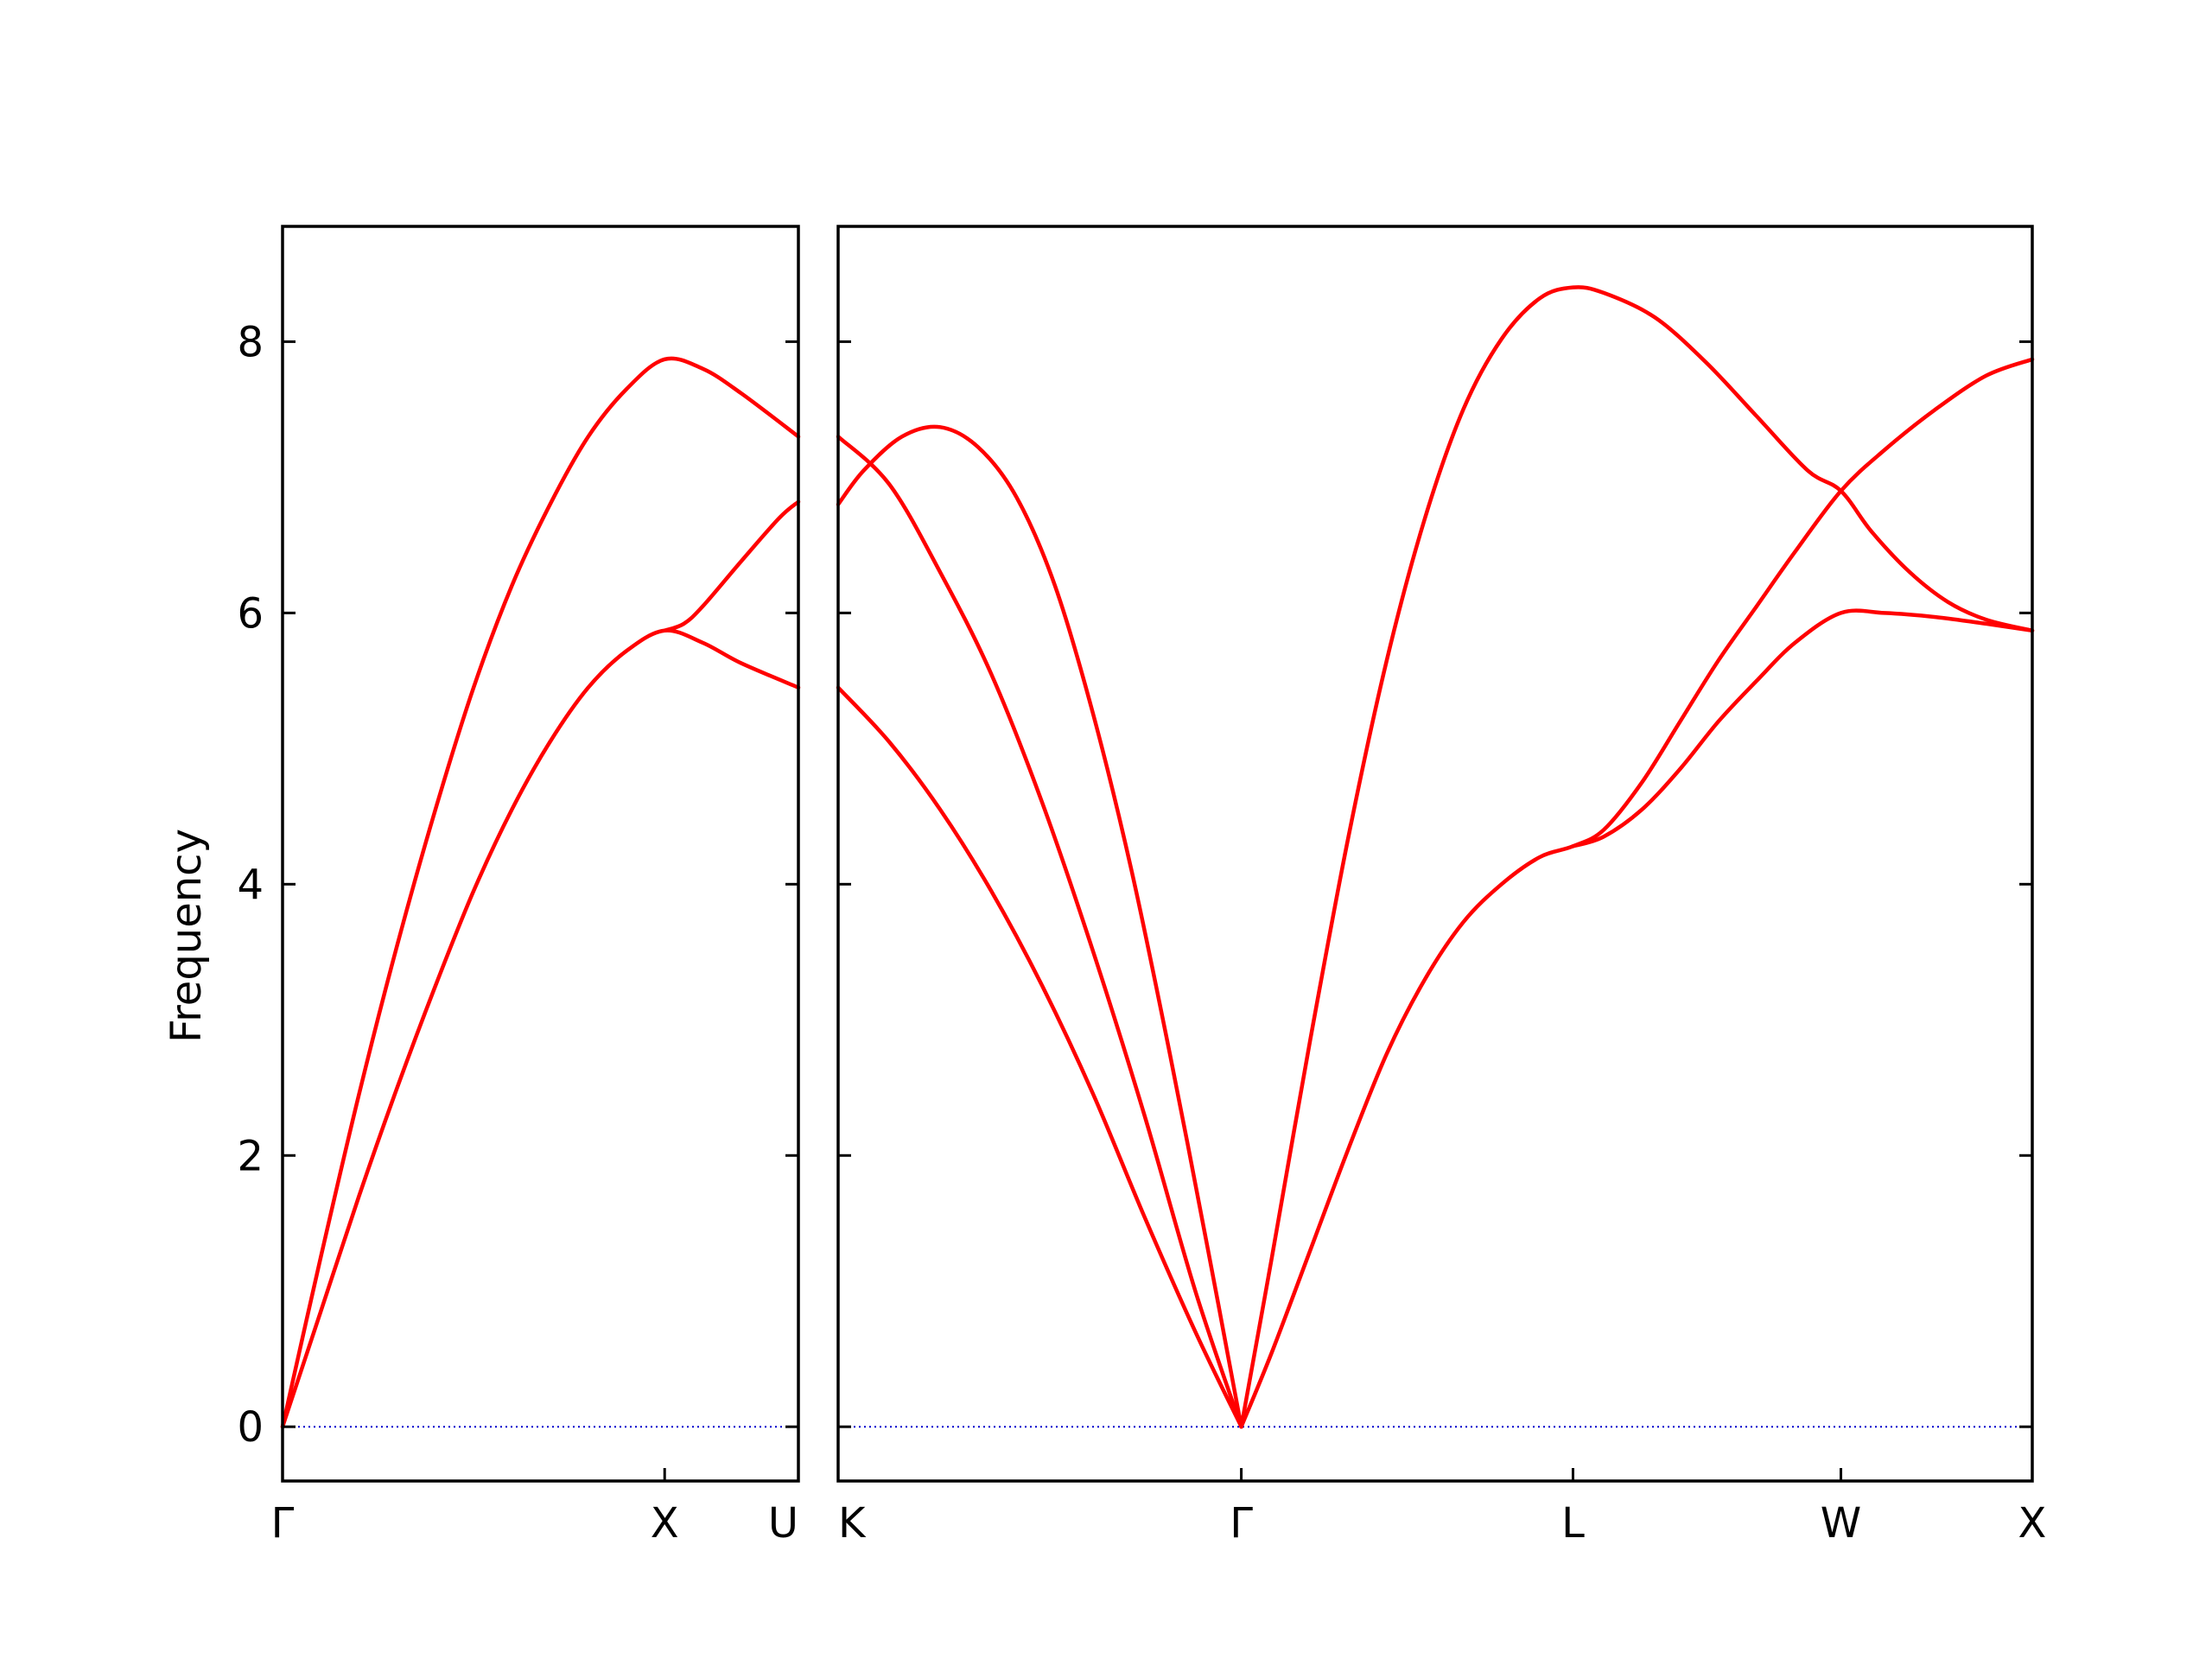 The width and height of the screenshot is (2212, 1659). What do you see at coordinates (783, 1523) in the screenshot?
I see `x-tick-label: U` at bounding box center [783, 1523].